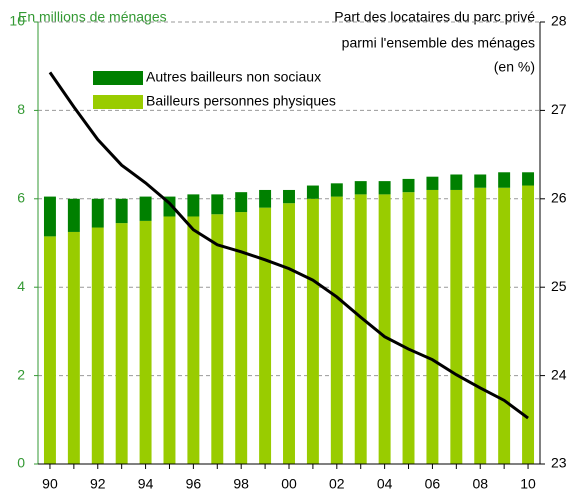 This screenshot has height=498, width=579. I want to click on y2-tick-label: 25, so click(559, 286).